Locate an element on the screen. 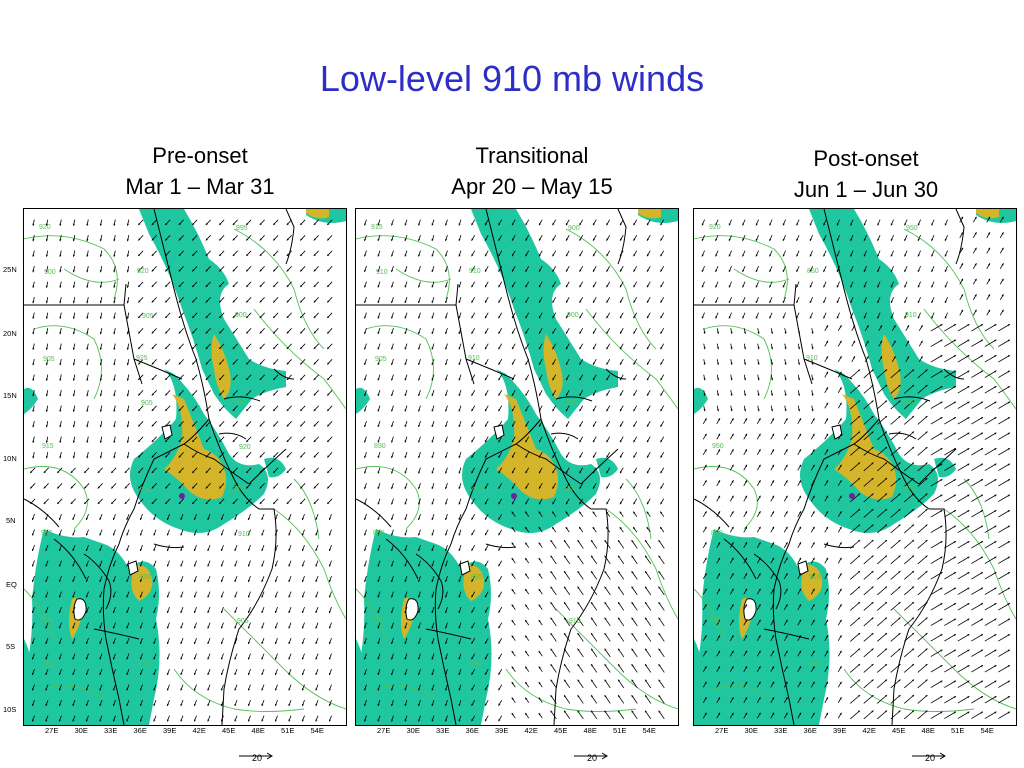  lon-label: 51E is located at coordinates (620, 730).